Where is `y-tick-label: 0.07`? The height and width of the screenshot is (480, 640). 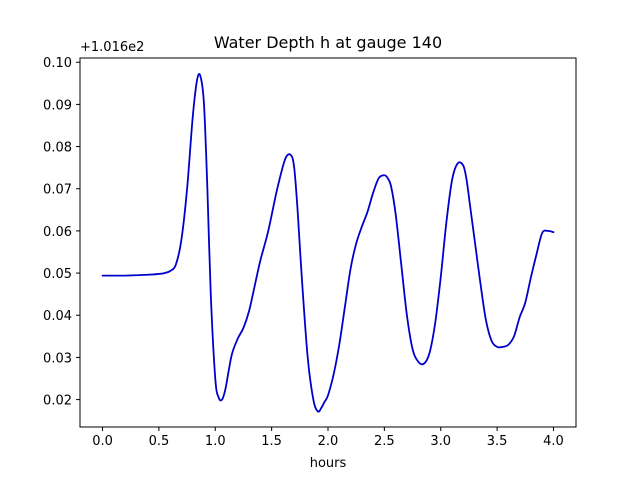
y-tick-label: 0.07 is located at coordinates (57, 190).